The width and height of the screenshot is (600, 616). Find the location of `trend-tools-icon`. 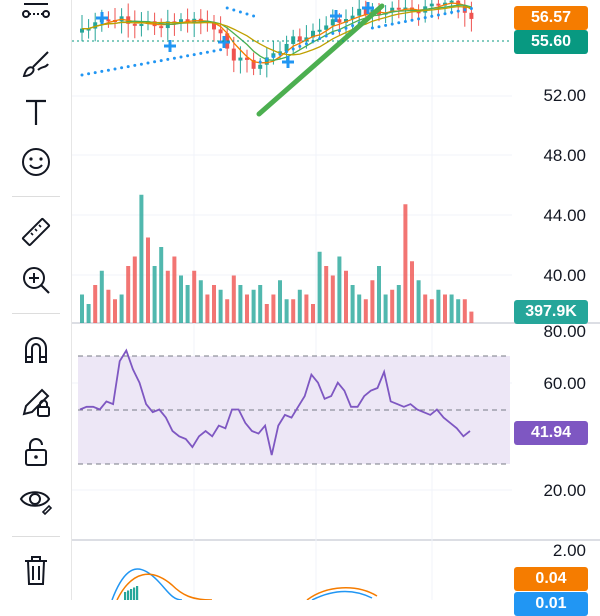

trend-tools-icon is located at coordinates (36, 17).